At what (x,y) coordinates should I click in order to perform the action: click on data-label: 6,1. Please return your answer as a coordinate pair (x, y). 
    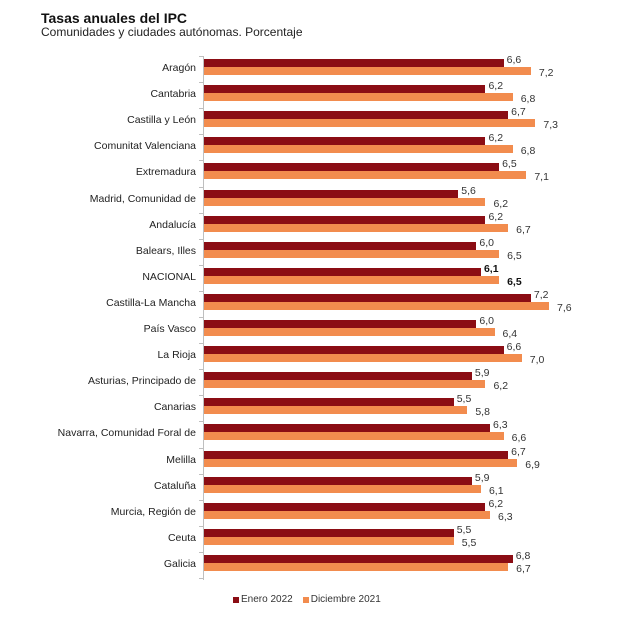
    Looking at the image, I should click on (496, 490).